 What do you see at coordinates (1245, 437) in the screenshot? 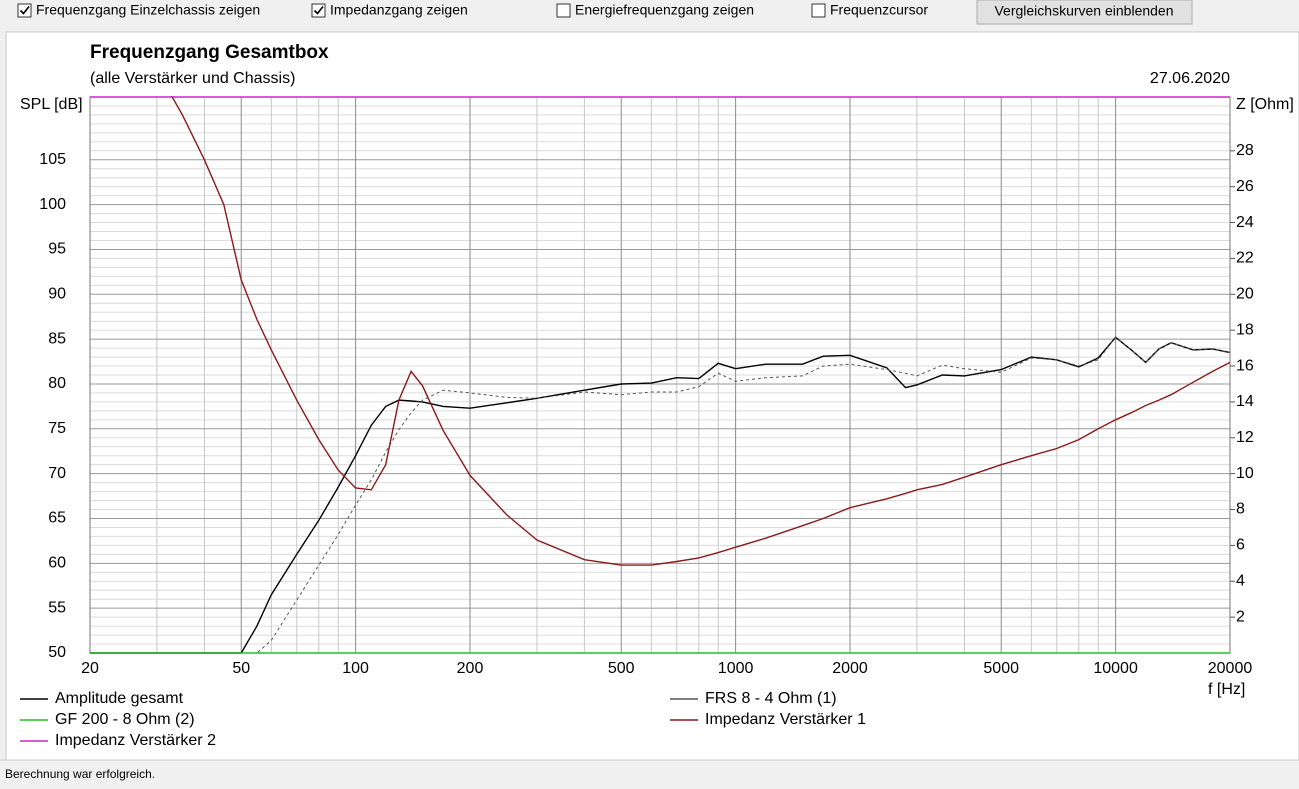
I see `y2-tick-label: 12` at bounding box center [1245, 437].